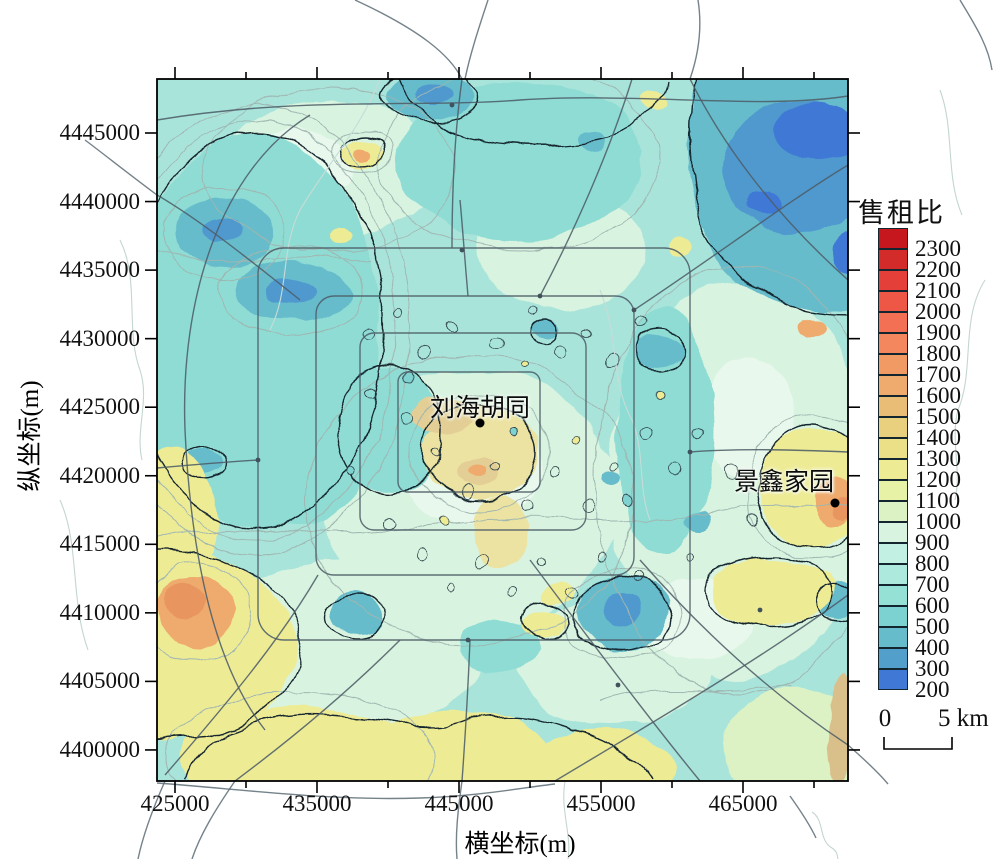 This screenshot has width=1000, height=859. What do you see at coordinates (100, 201) in the screenshot?
I see `y-tick-label: 4440000` at bounding box center [100, 201].